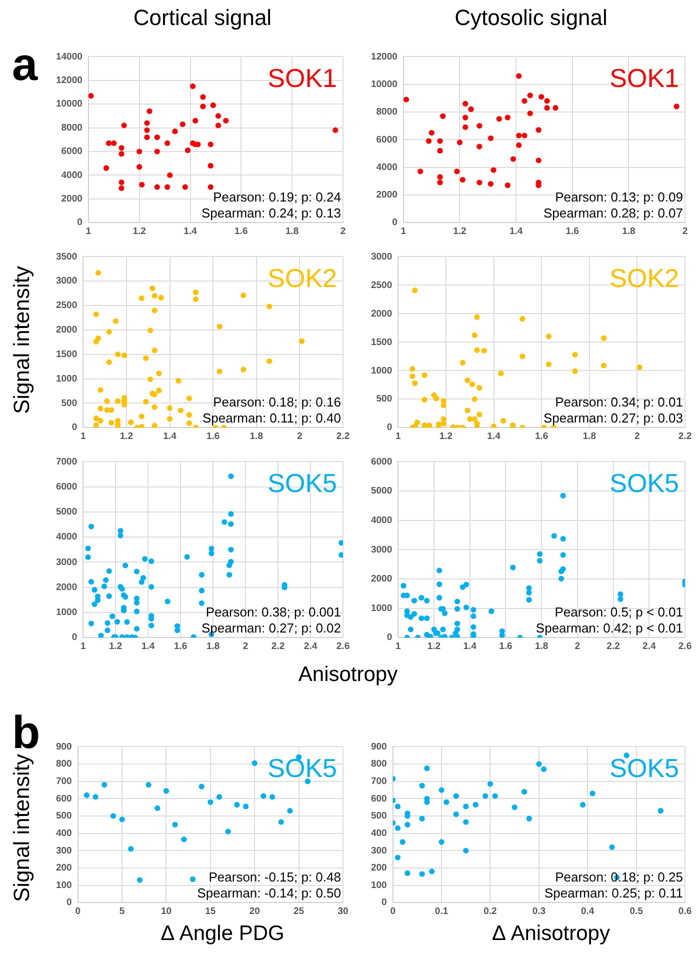  Describe the element at coordinates (441, 911) in the screenshot. I see `x-tick-label: 0.1` at that location.